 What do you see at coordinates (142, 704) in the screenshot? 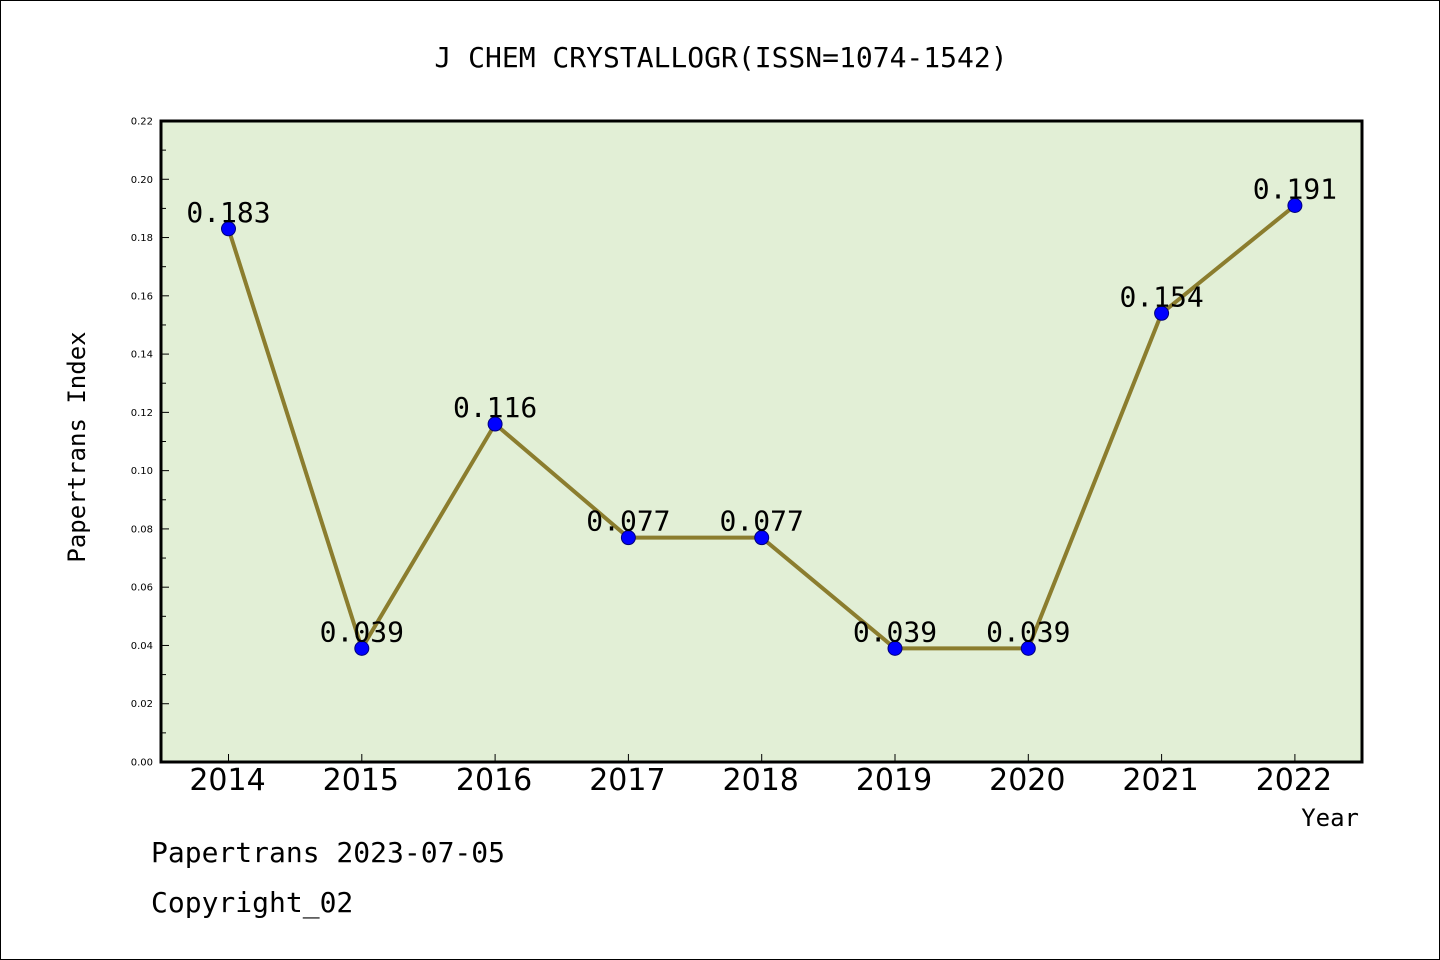
I see `y-tick-label: 0.02` at bounding box center [142, 704].